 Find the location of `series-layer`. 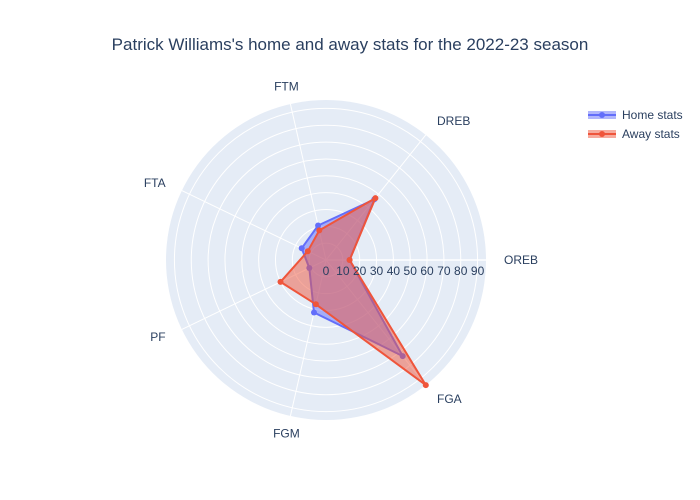

series-layer is located at coordinates (353, 292).